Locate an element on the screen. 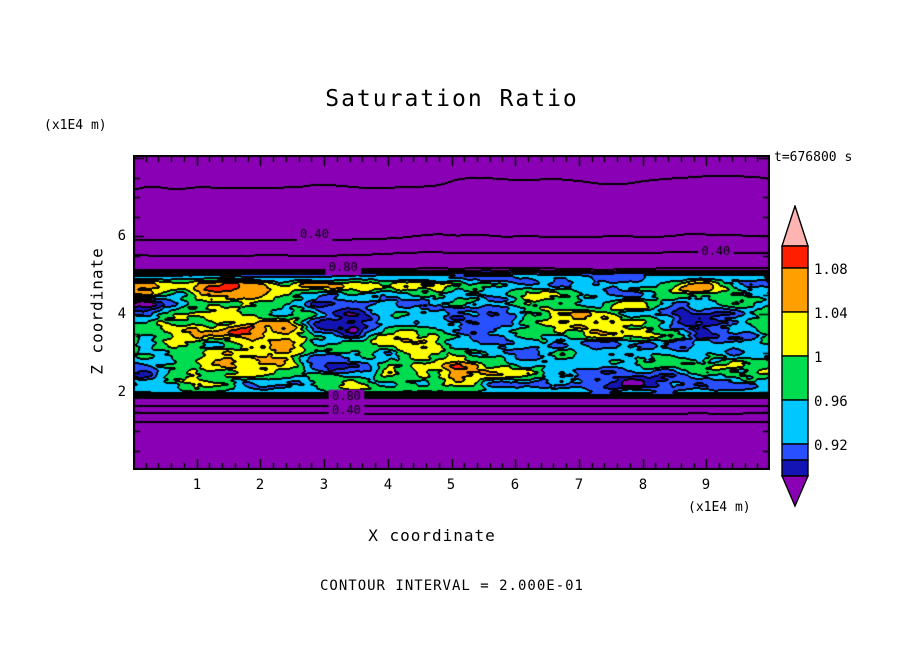 The height and width of the screenshot is (654, 904). z-axis-unit-label: (x1E4 m) is located at coordinates (75, 125).